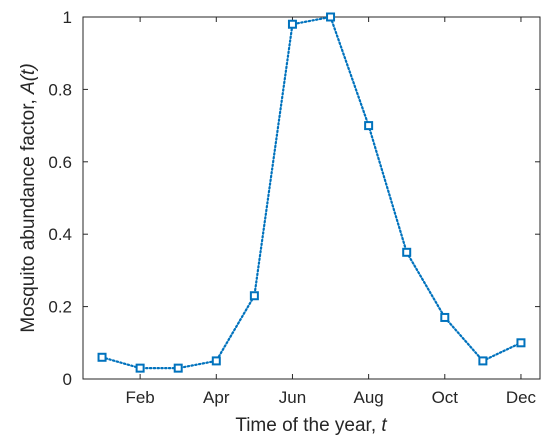 The image size is (556, 442). What do you see at coordinates (60, 89) in the screenshot?
I see `y-tick-label: 0.8` at bounding box center [60, 89].